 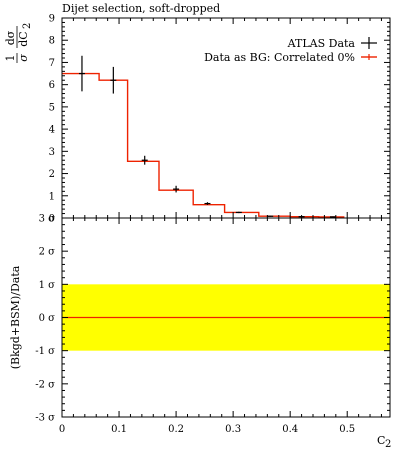 I want to click on ratio-ytick-label: 0 σ, so click(x=47, y=318).